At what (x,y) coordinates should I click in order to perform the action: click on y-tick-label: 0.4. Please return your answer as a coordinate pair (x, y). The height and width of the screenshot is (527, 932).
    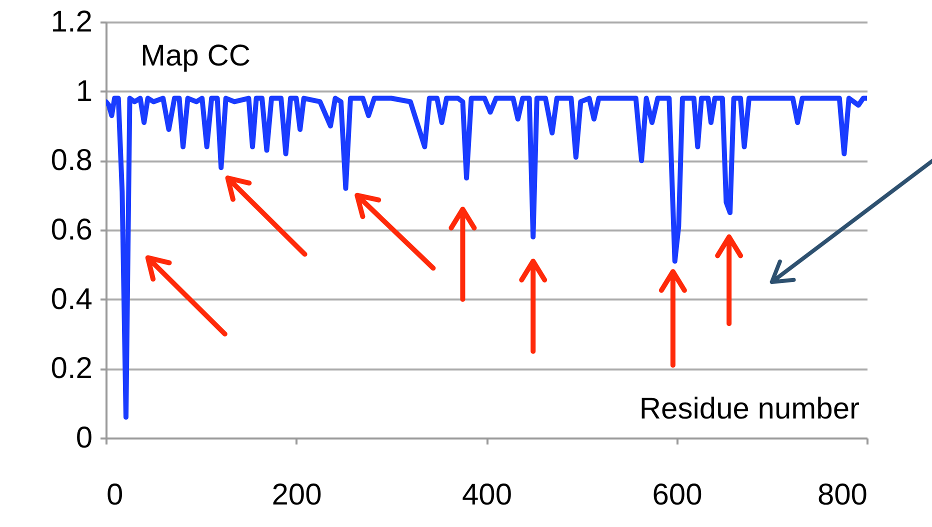
    Looking at the image, I should click on (71, 299).